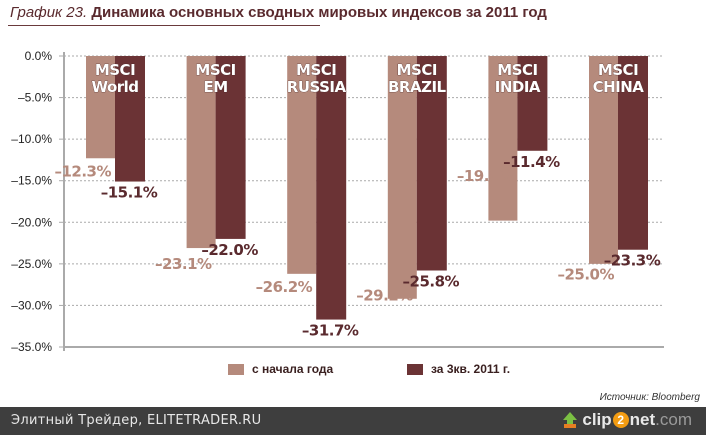 The width and height of the screenshot is (706, 435). I want to click on y-tick-label: –10.0%, so click(31, 139).